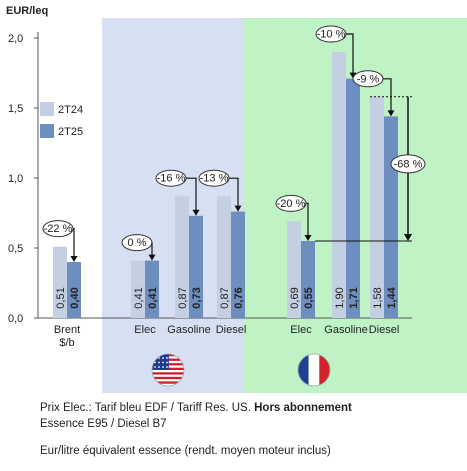 The width and height of the screenshot is (467, 471). What do you see at coordinates (58, 229) in the screenshot?
I see `change-label: -22 %` at bounding box center [58, 229].